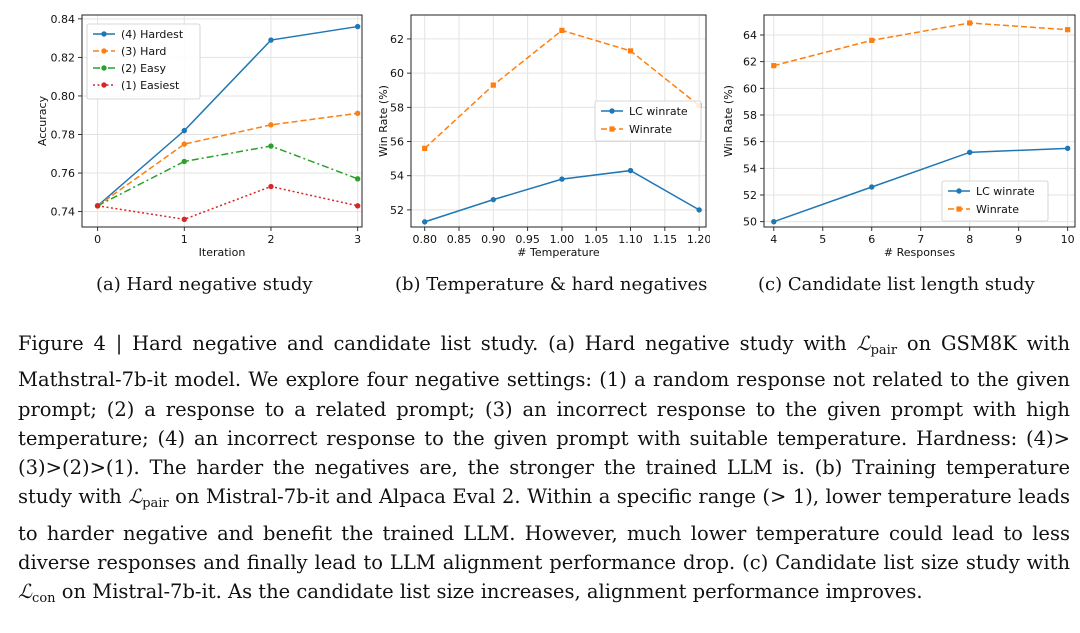 The height and width of the screenshot is (633, 1080). I want to click on subcaption-a: (a) Hard negative study, so click(204, 284).